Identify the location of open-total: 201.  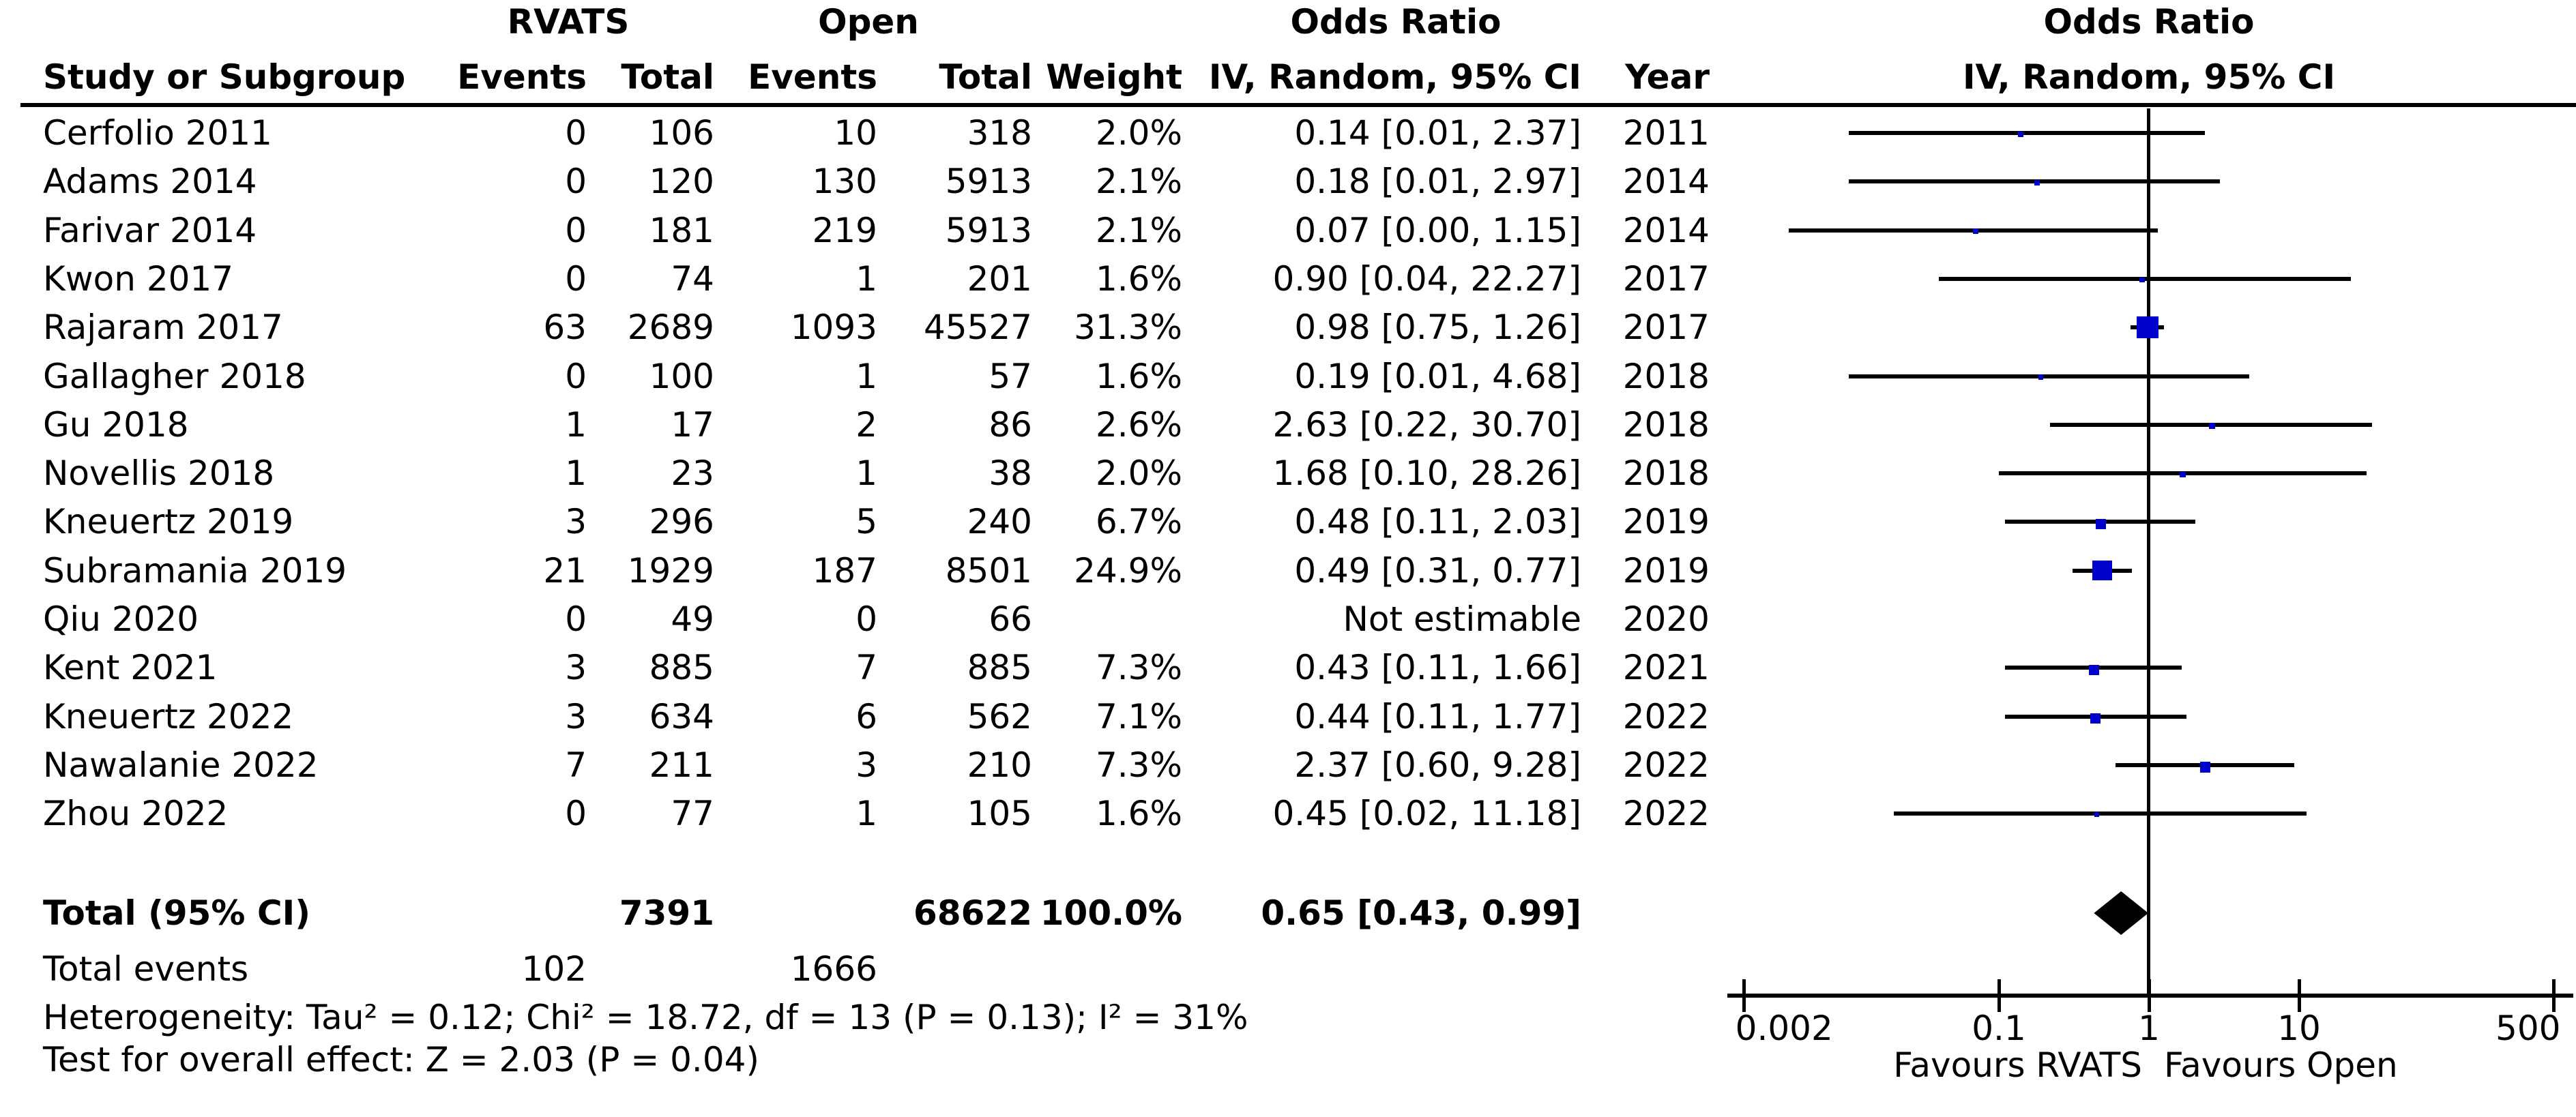
(1000, 278).